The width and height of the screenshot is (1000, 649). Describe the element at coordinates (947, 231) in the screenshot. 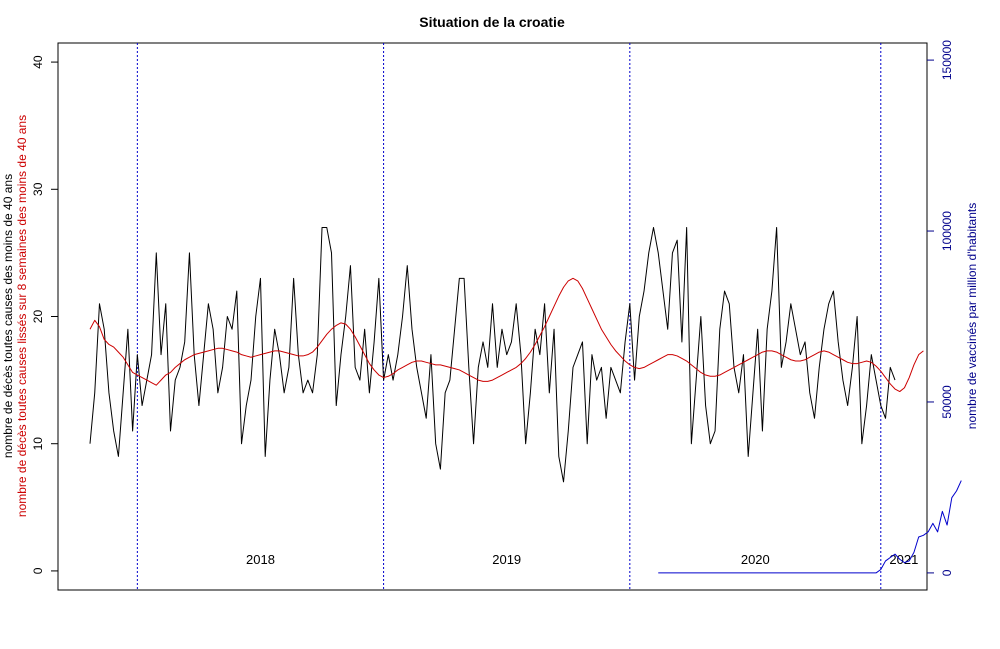

I see `right-tick-label: 100000` at that location.